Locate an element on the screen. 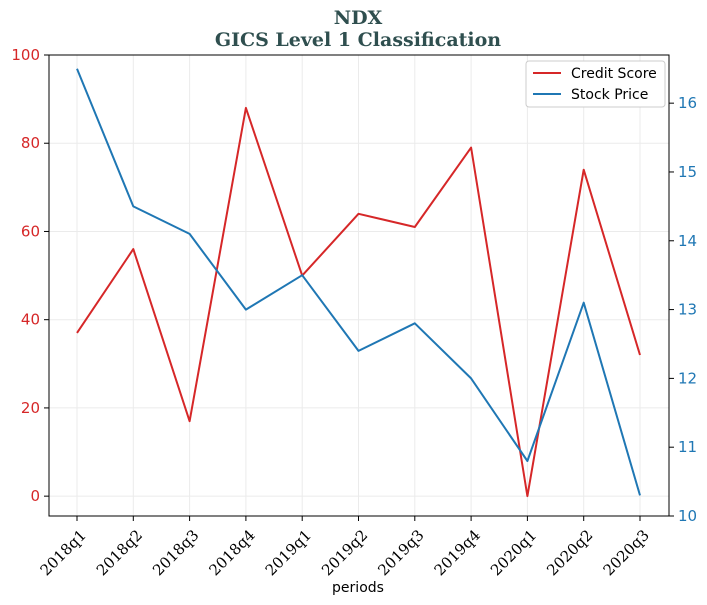 This screenshot has width=707, height=605. right-tick-label: 13 is located at coordinates (687, 310).